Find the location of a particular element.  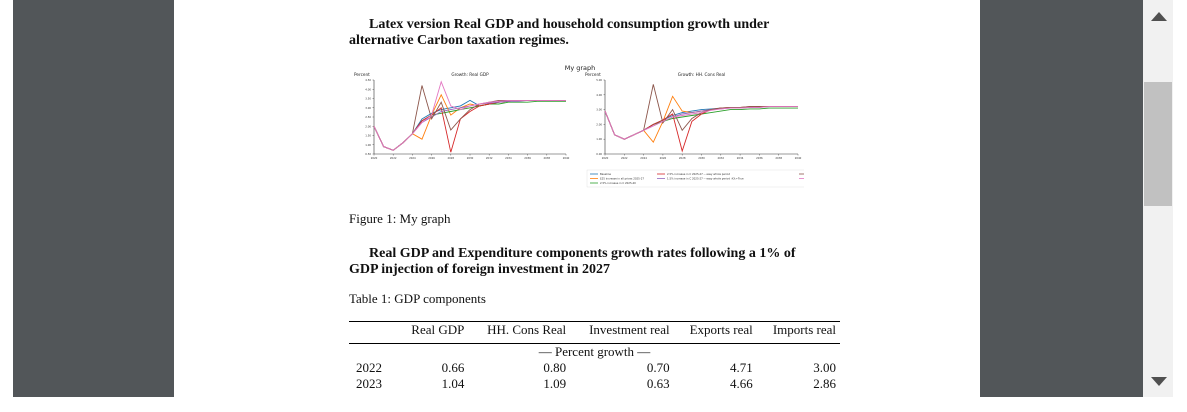

row-year: 2022 is located at coordinates (369, 367).